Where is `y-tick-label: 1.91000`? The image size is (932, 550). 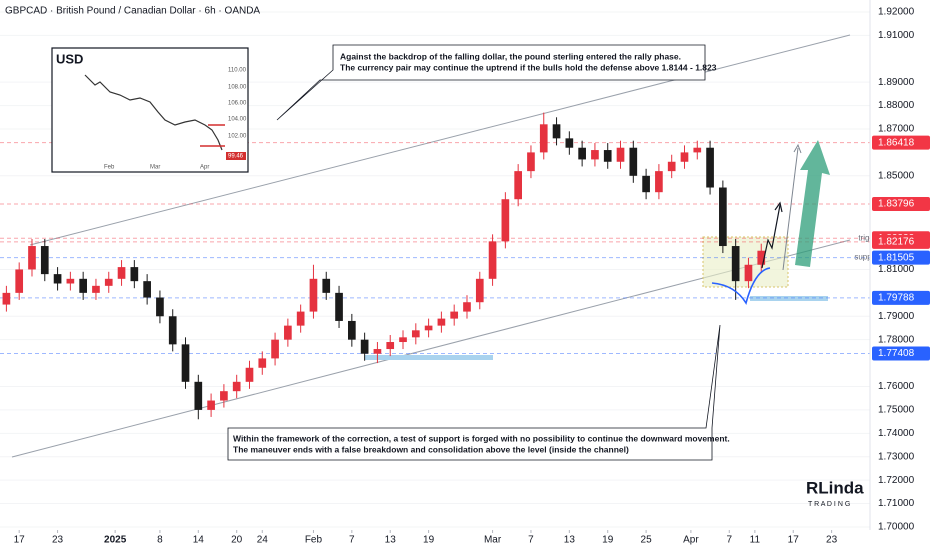
y-tick-label: 1.91000 is located at coordinates (896, 35).